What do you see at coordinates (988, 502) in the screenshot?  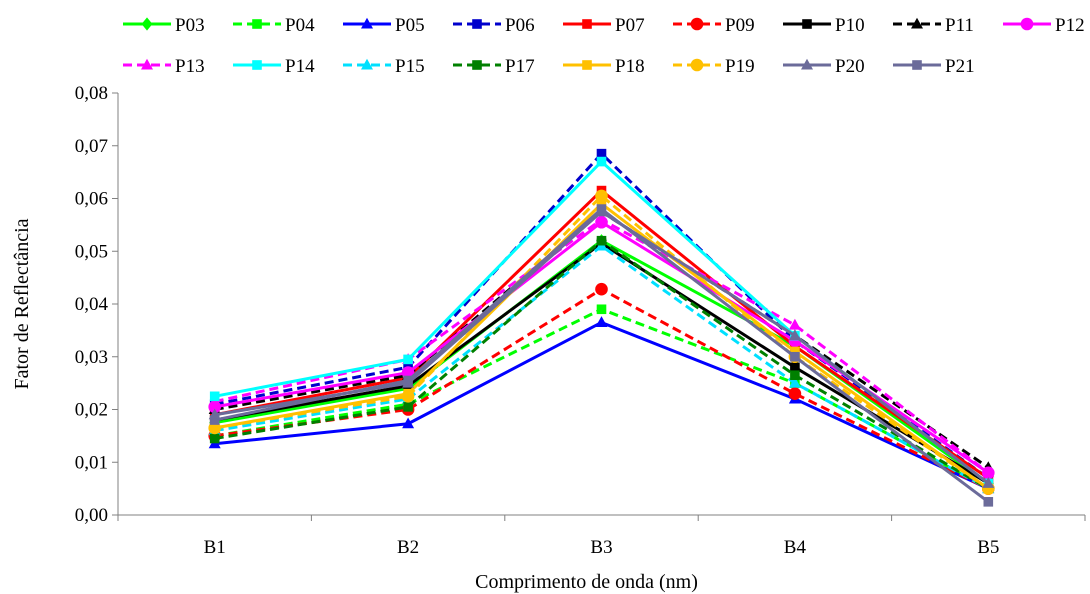 I see `data-point-p21-b5` at bounding box center [988, 502].